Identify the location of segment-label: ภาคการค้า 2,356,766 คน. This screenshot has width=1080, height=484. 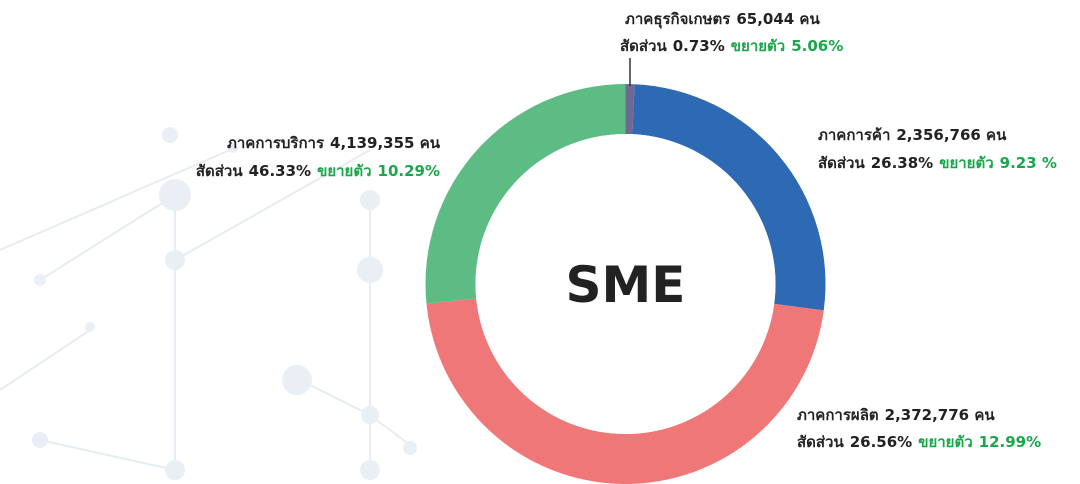
(912, 135).